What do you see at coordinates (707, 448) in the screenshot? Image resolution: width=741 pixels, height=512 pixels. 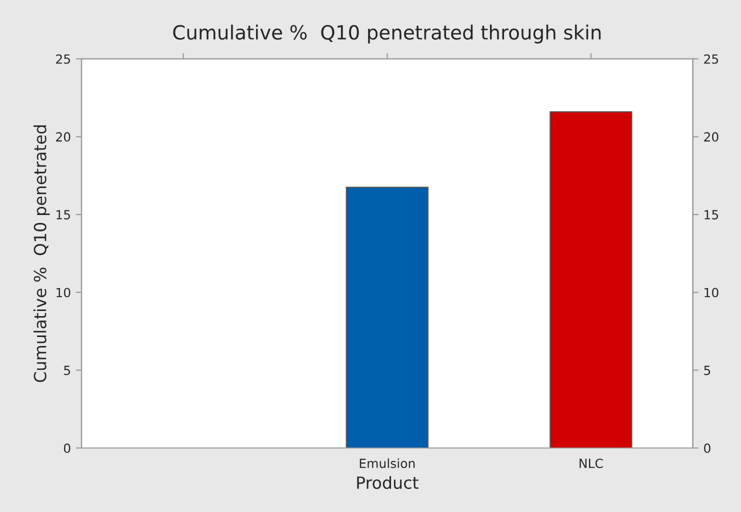 I see `y2-tick-label: 0` at bounding box center [707, 448].